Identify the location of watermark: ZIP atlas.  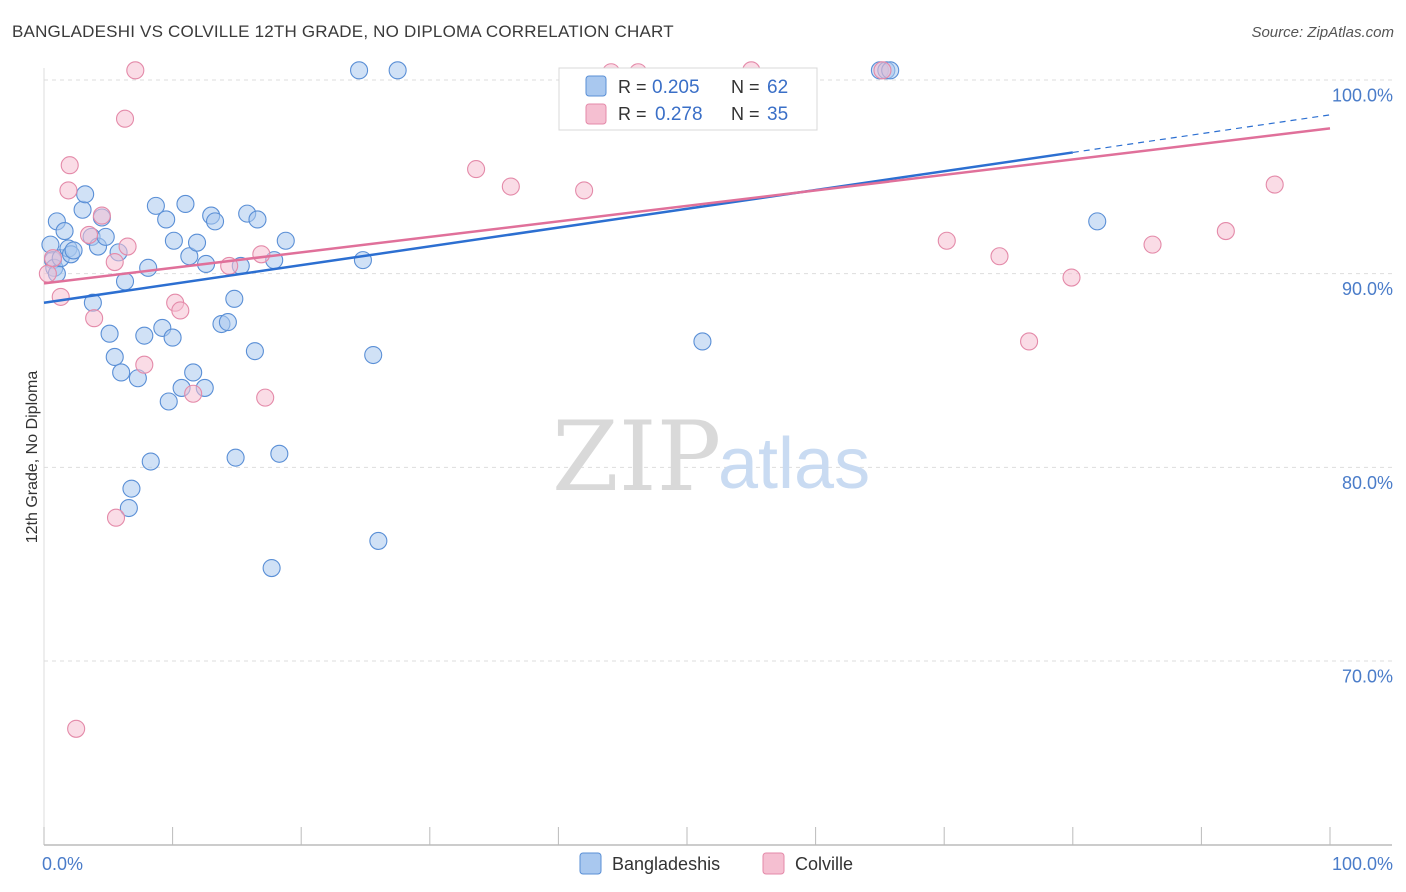
(711, 457).